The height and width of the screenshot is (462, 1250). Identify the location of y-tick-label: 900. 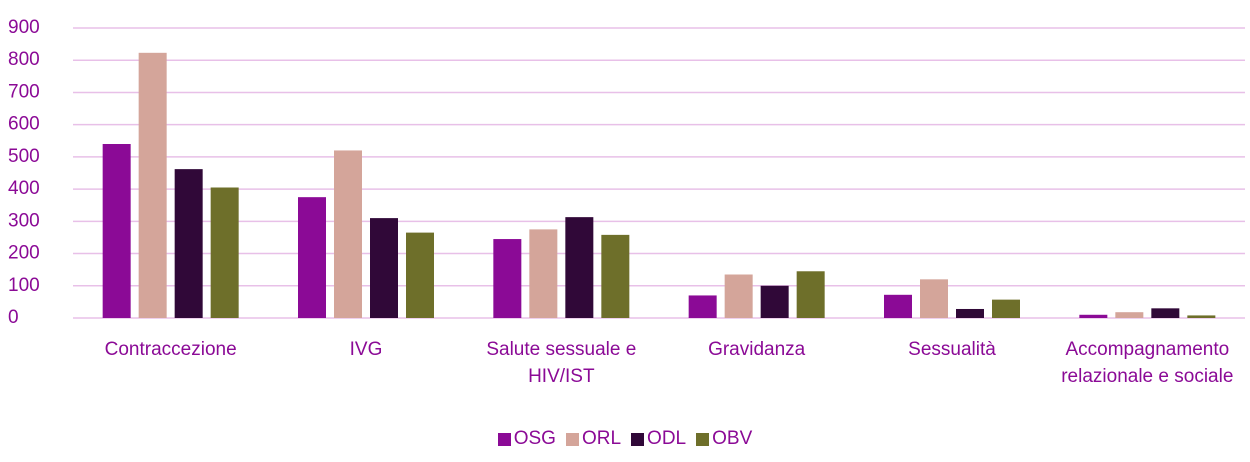
(24, 27).